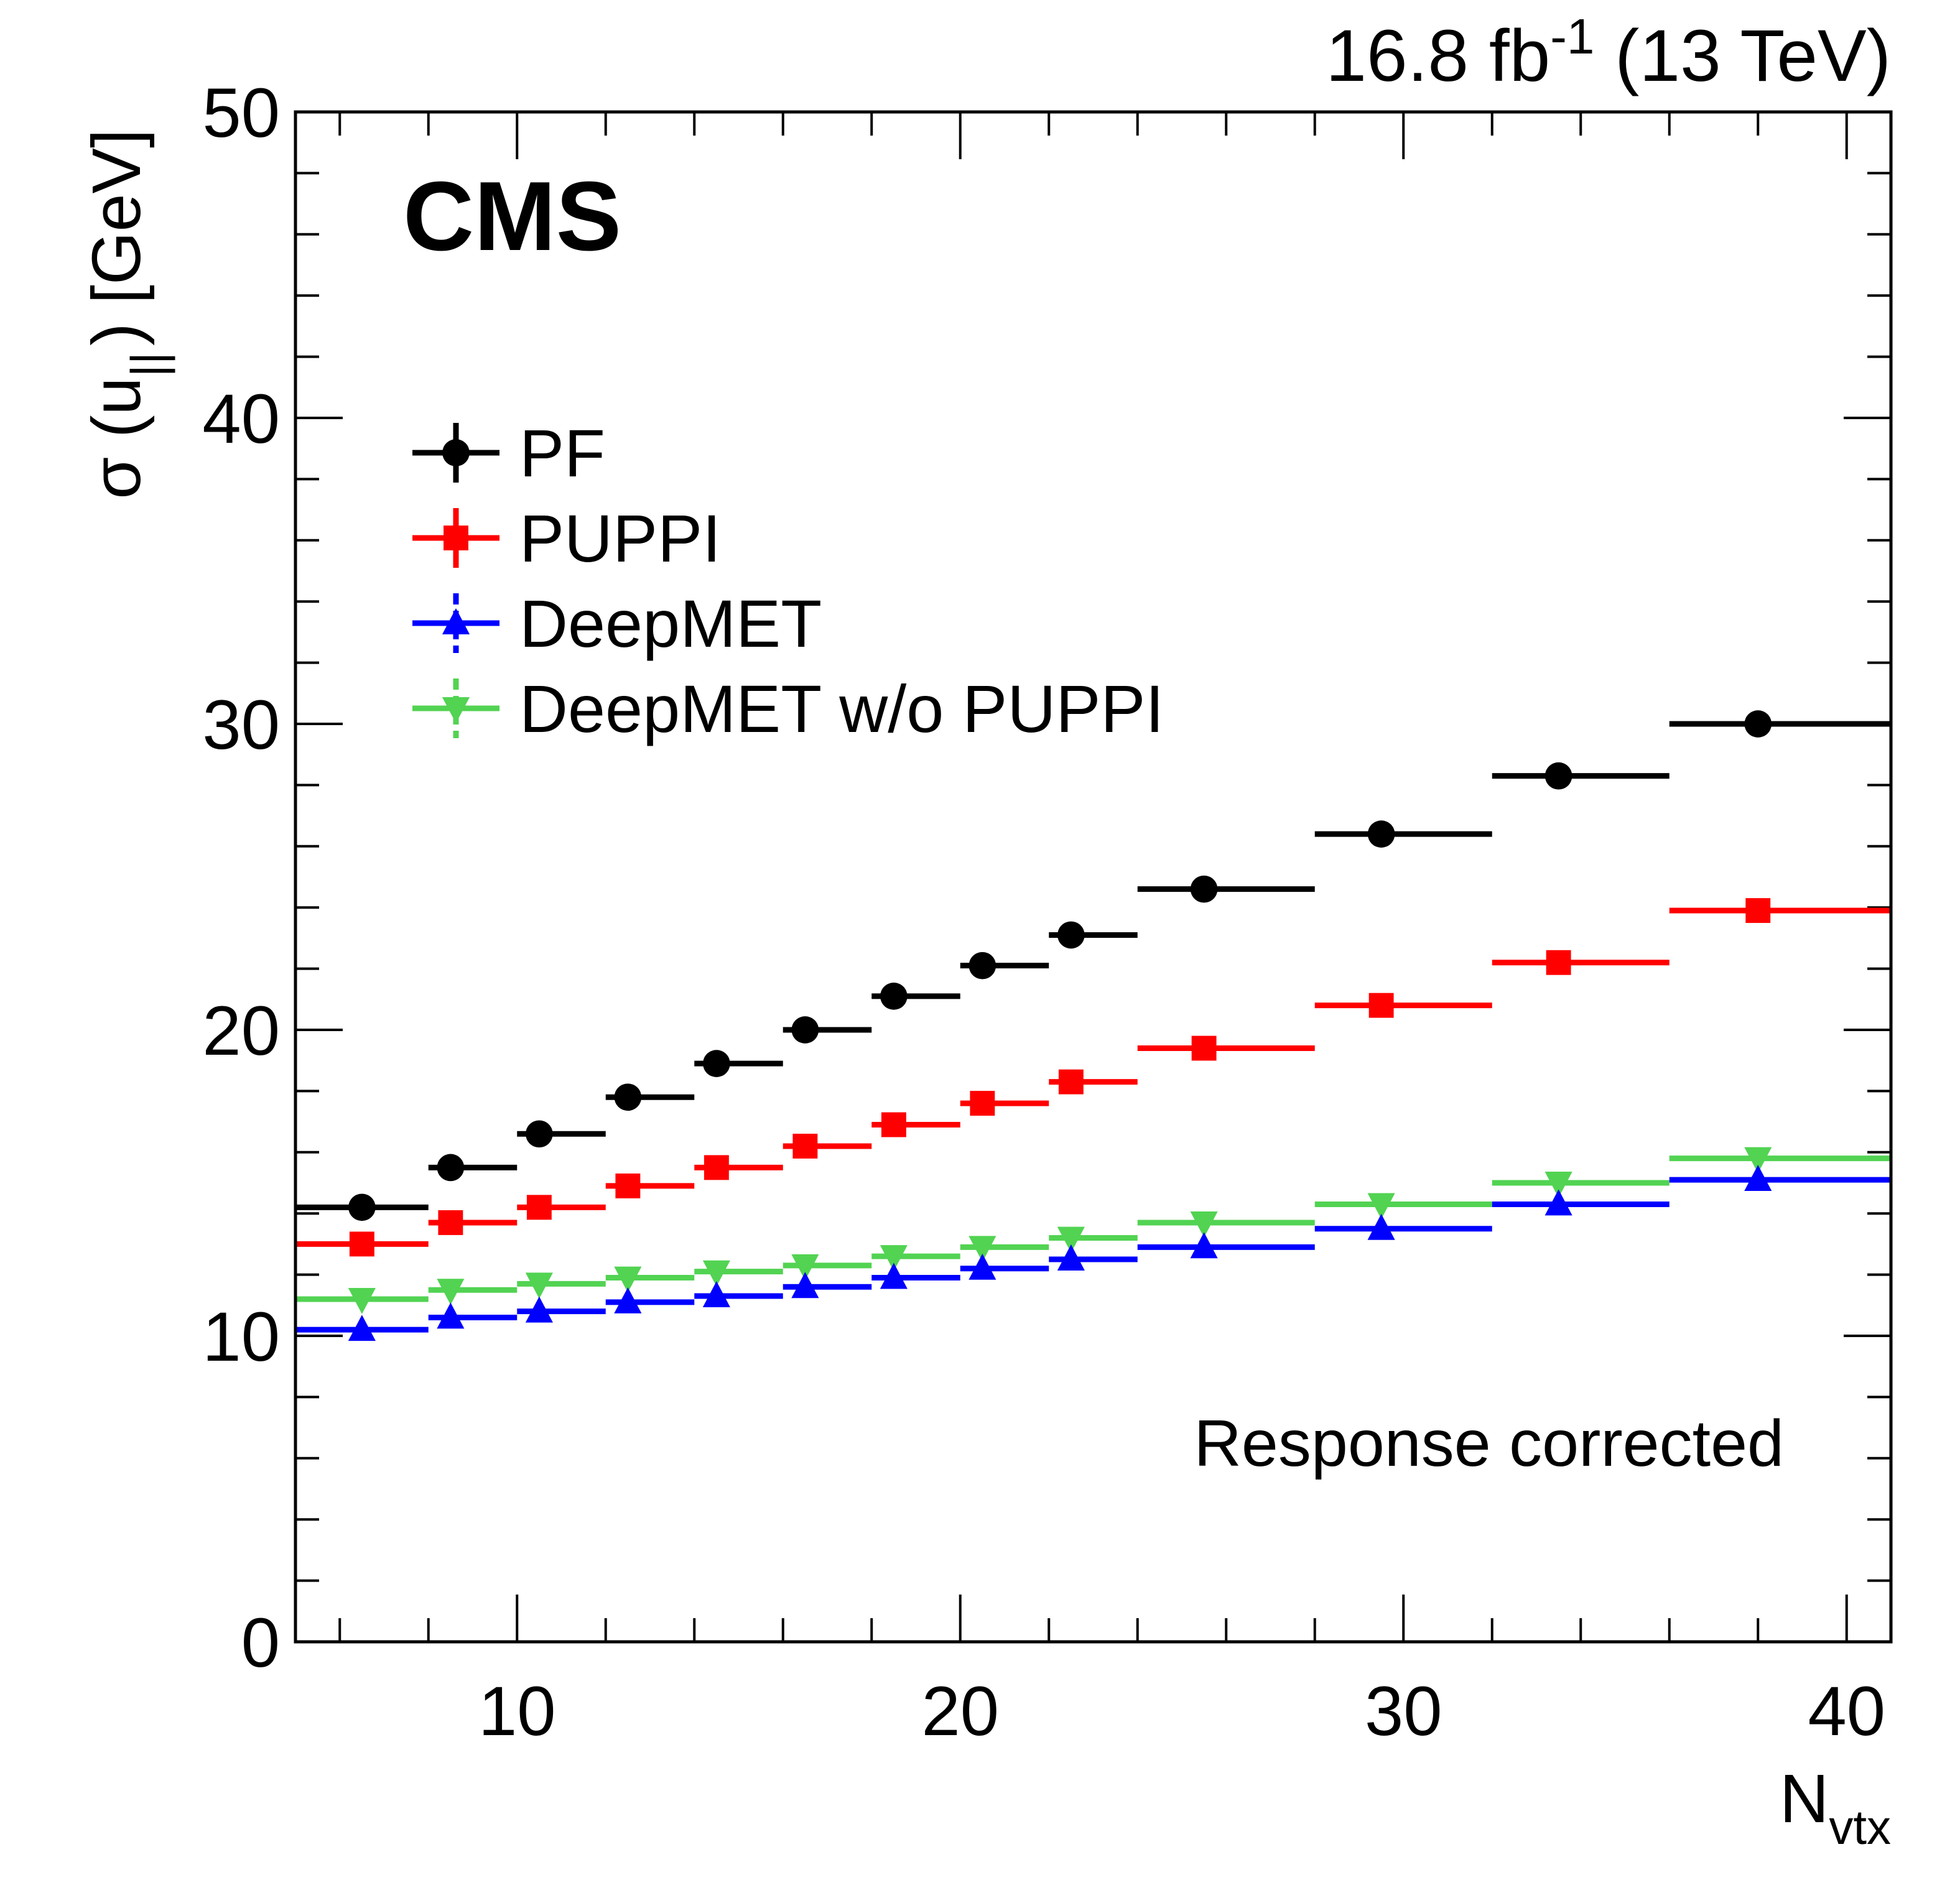 The image size is (1960, 1880). I want to click on legend-entry: PF, so click(508, 453).